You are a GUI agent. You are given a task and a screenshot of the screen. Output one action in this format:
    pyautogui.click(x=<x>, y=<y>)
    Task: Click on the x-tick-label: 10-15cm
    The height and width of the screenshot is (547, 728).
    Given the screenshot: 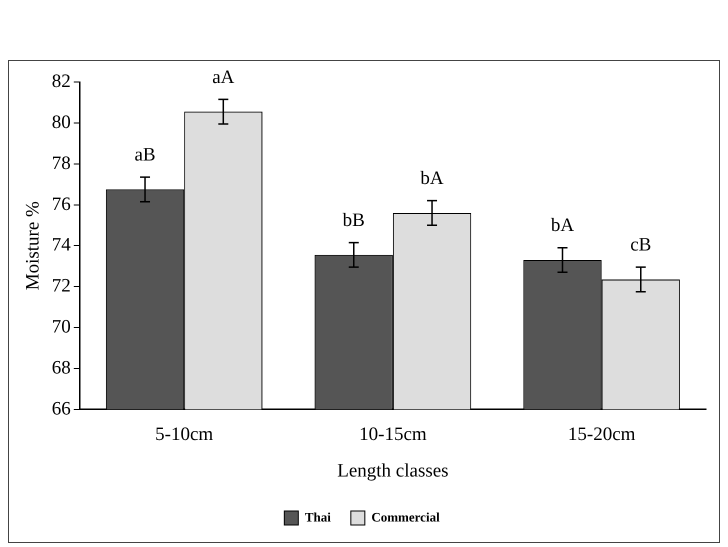 What is the action you would take?
    pyautogui.click(x=393, y=434)
    